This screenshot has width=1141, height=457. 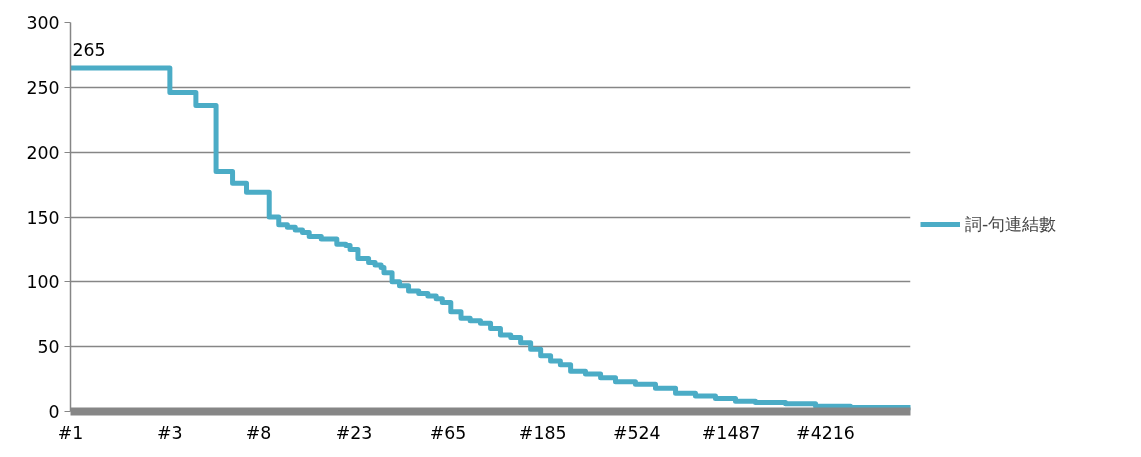 I want to click on x-tick-label: #1, so click(x=70, y=432).